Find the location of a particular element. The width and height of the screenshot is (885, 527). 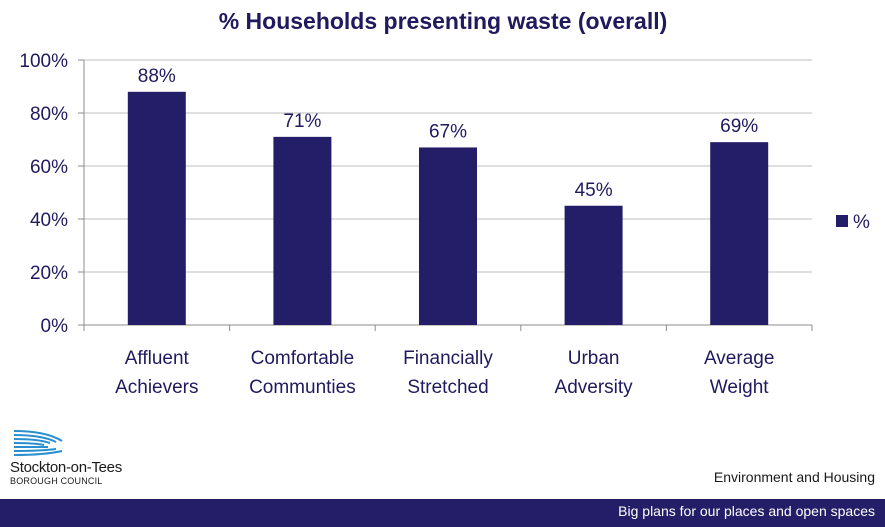

category-label: Stretched is located at coordinates (447, 387).